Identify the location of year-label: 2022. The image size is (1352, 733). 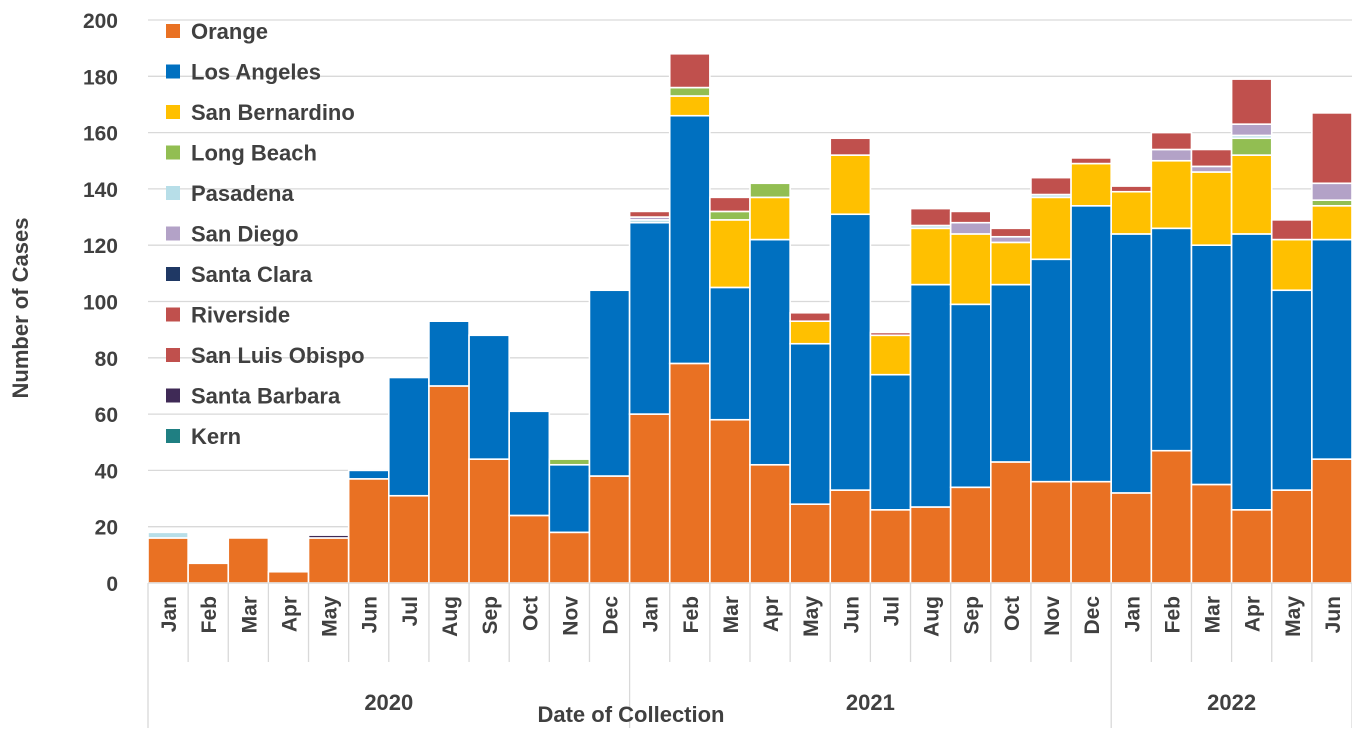
(1231, 702).